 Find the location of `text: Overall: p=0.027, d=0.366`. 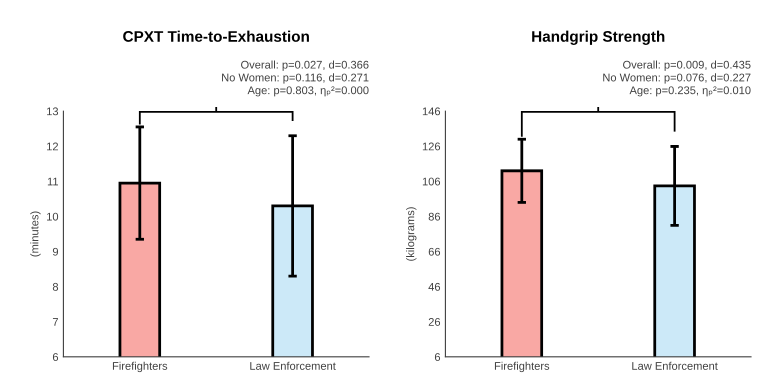

text: Overall: p=0.027, d=0.366 is located at coordinates (305, 65).